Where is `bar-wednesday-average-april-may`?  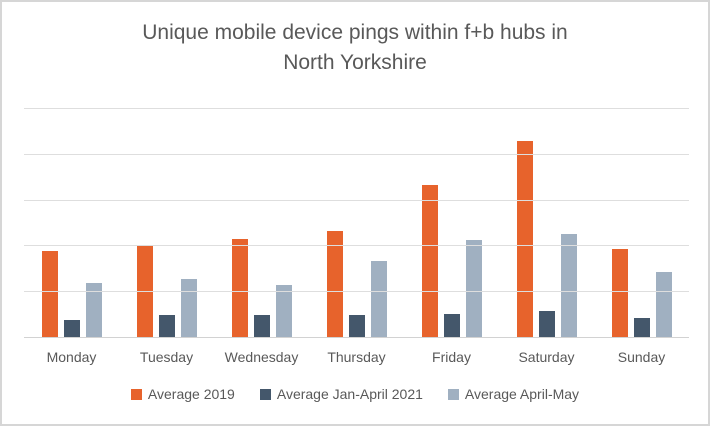
bar-wednesday-average-april-may is located at coordinates (283, 310).